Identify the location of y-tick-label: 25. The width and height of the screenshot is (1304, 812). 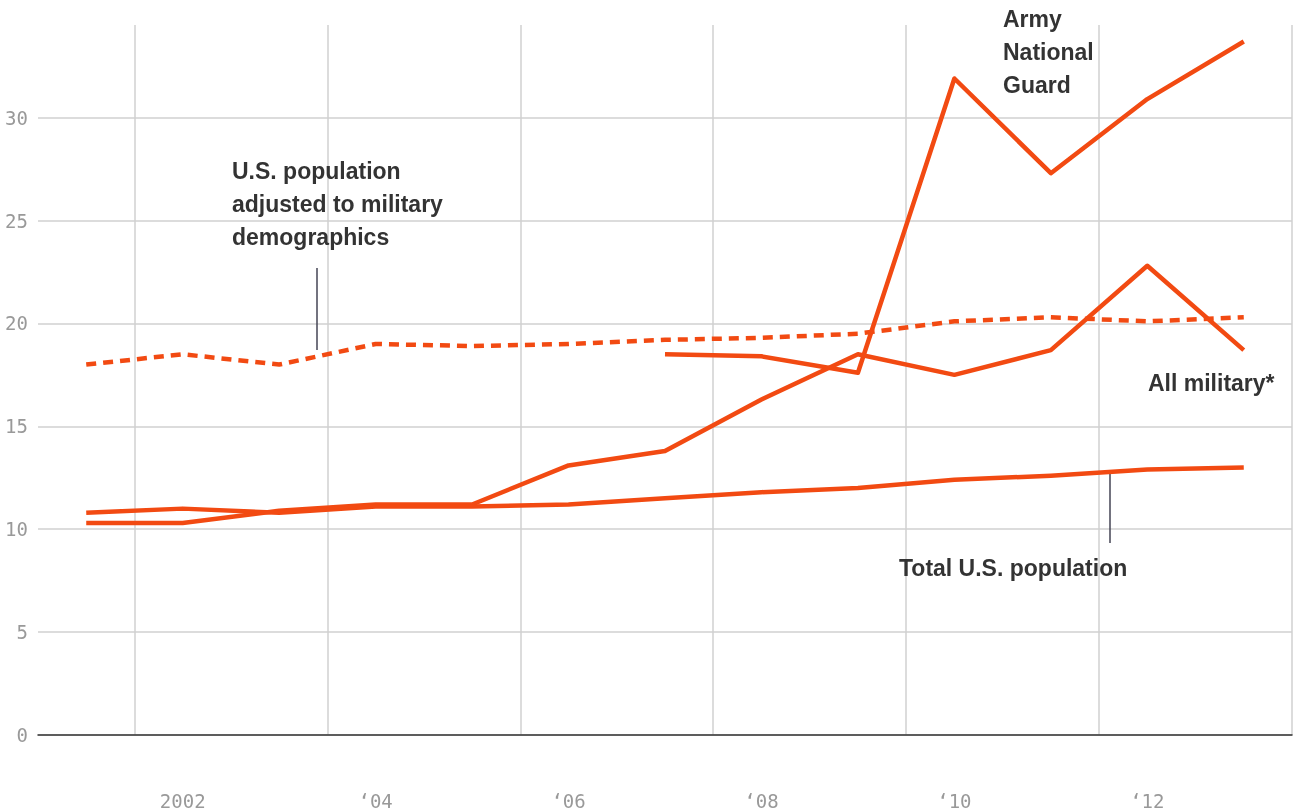
(16, 220).